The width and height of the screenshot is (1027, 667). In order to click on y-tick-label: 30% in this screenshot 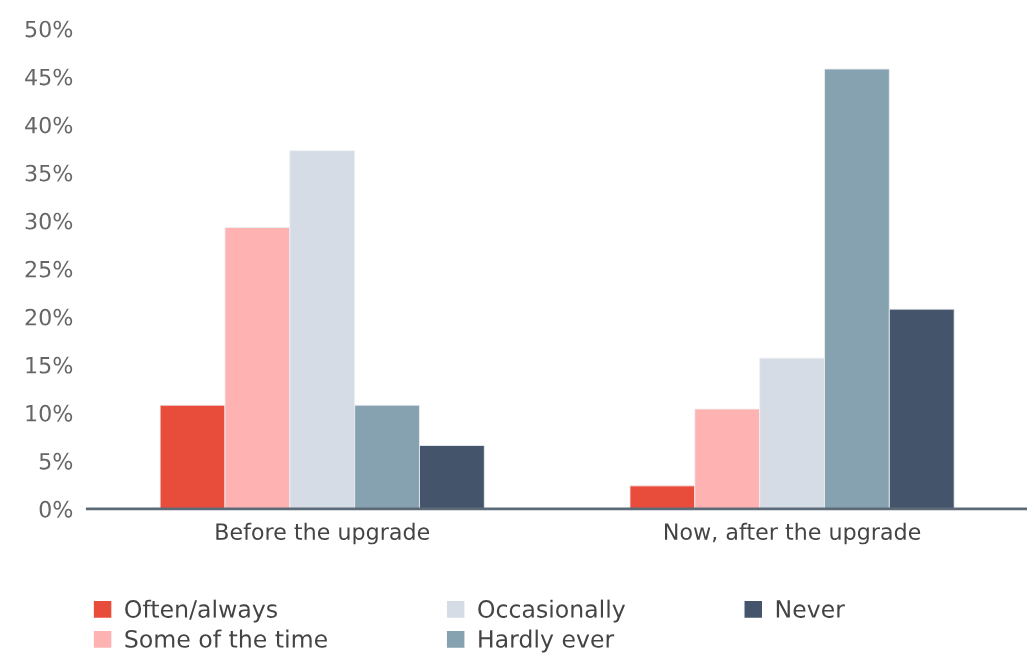, I will do `click(49, 221)`.